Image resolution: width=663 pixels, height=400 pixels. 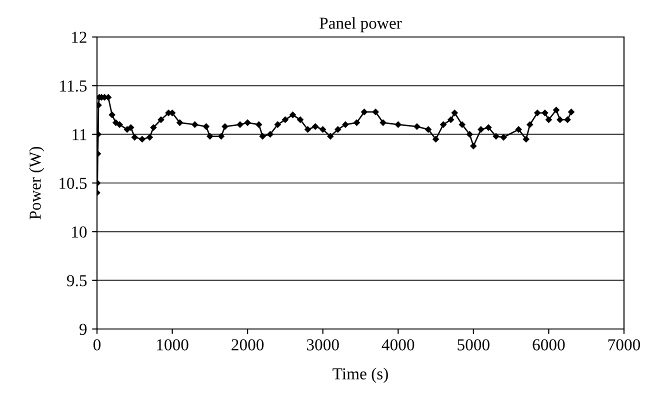 What do you see at coordinates (97, 344) in the screenshot?
I see `x-tick-label: 0` at bounding box center [97, 344].